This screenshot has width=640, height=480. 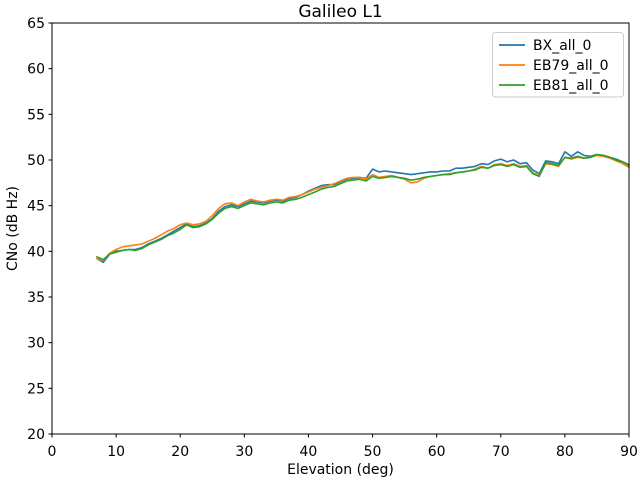 What do you see at coordinates (309, 452) in the screenshot?
I see `x-tick-label: 40` at bounding box center [309, 452].